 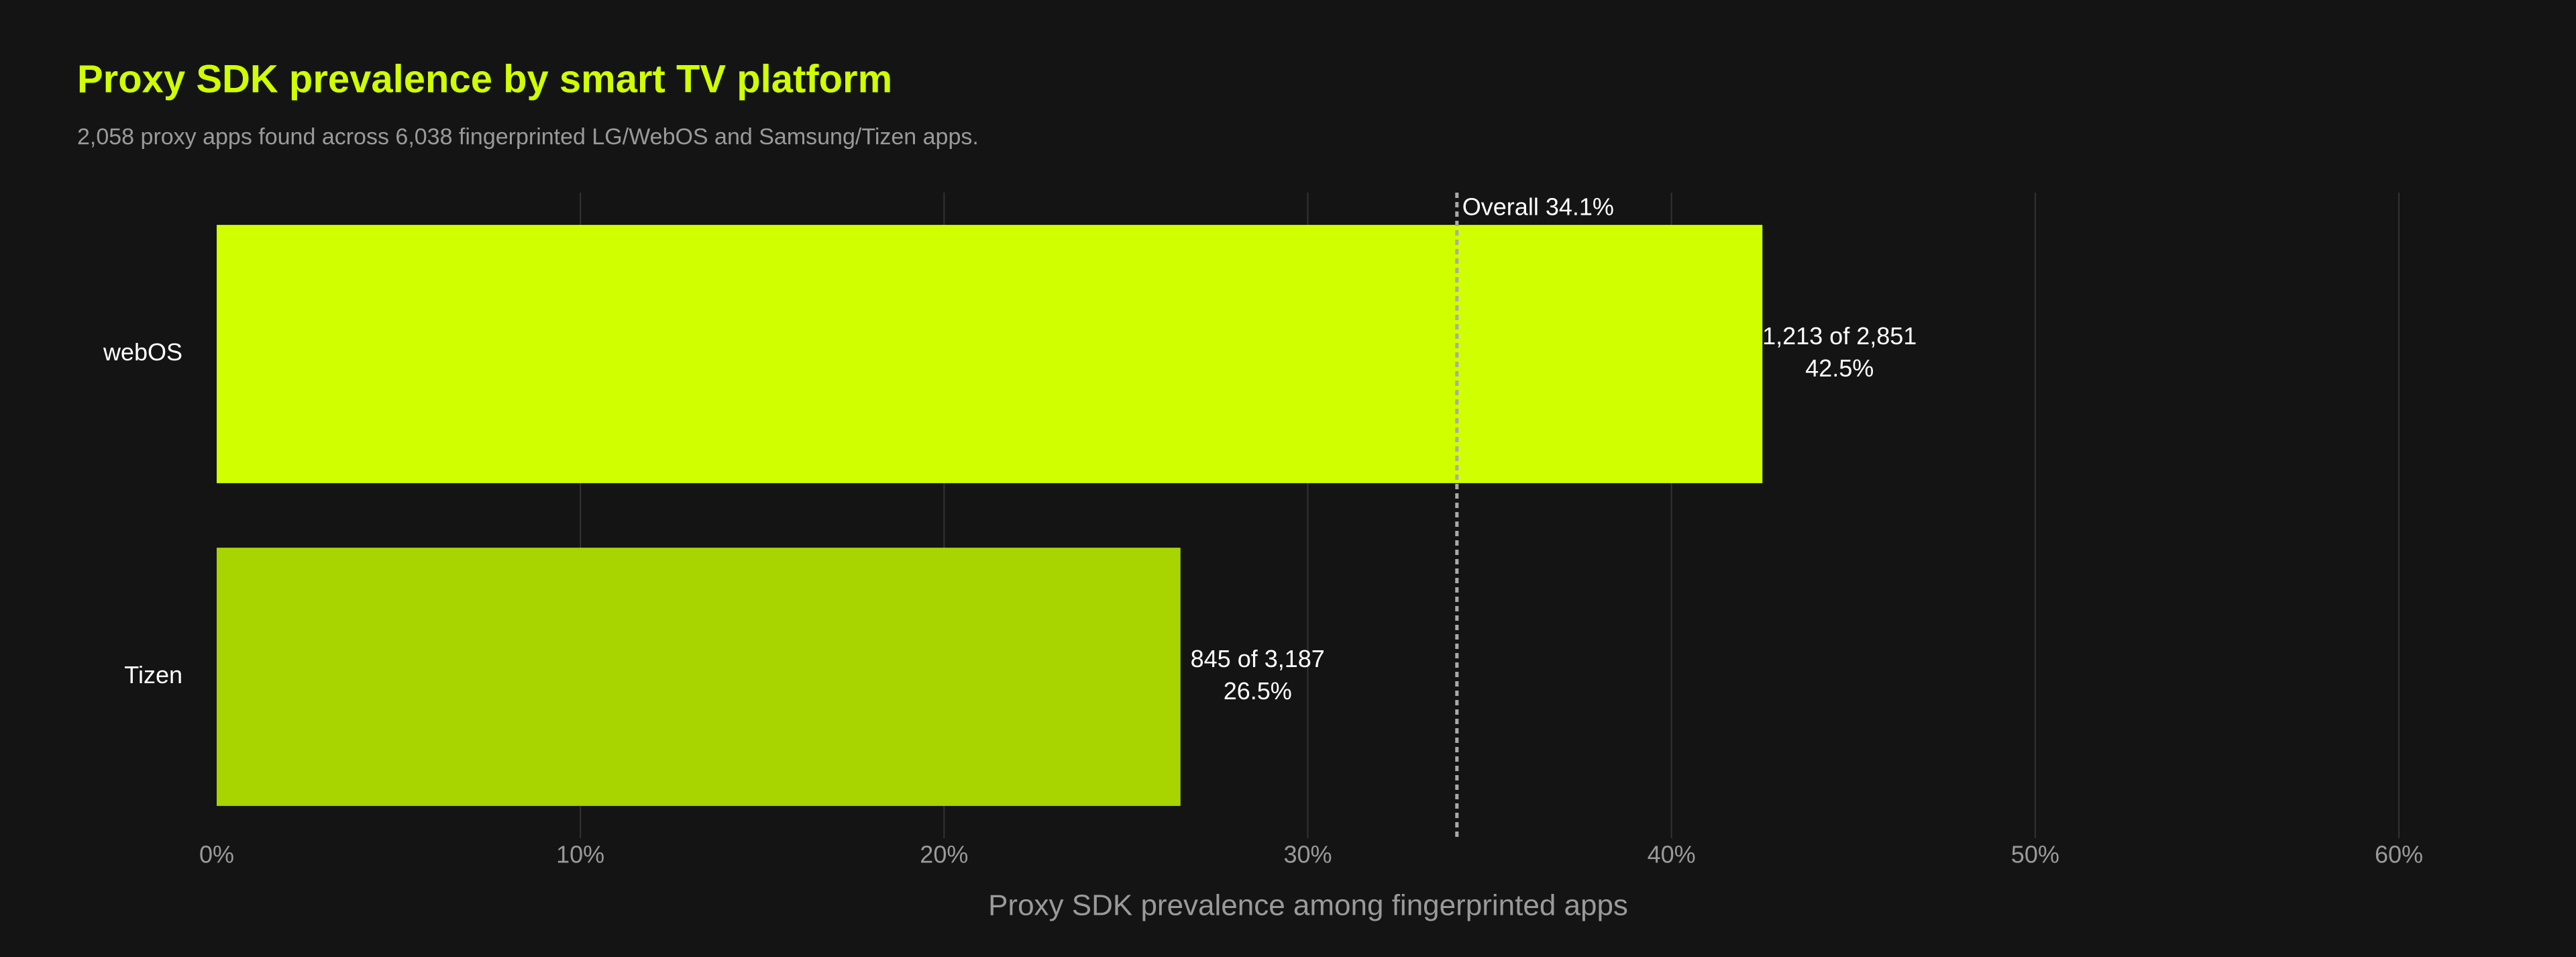 I want to click on bar, so click(x=699, y=677).